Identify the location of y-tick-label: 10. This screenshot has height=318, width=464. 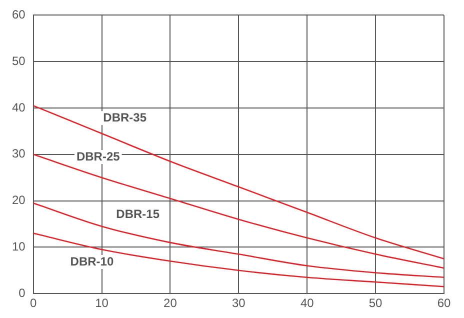
(19, 247).